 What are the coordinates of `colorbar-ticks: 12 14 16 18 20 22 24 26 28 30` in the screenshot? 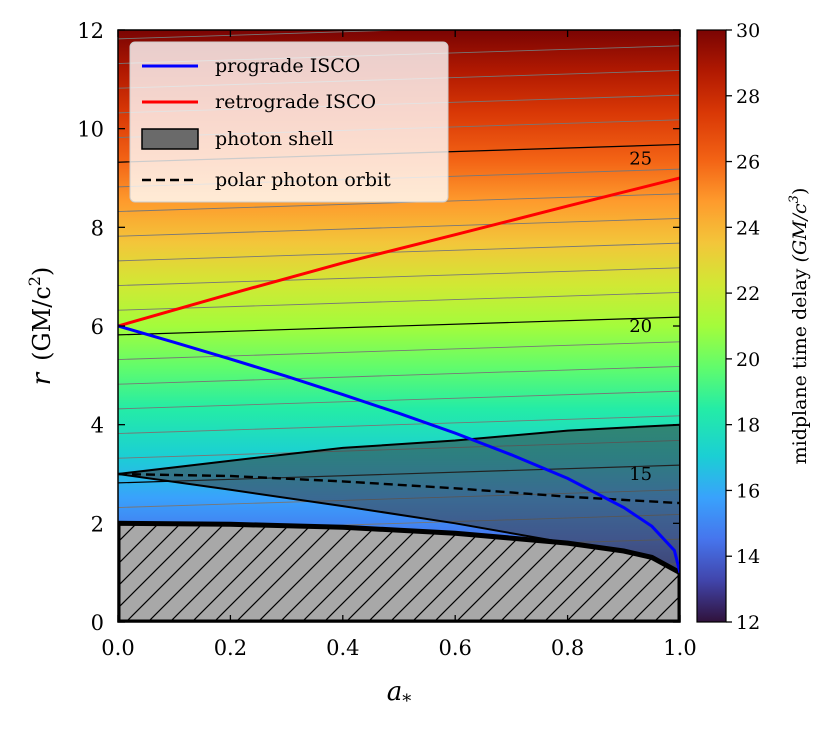 It's located at (743, 327).